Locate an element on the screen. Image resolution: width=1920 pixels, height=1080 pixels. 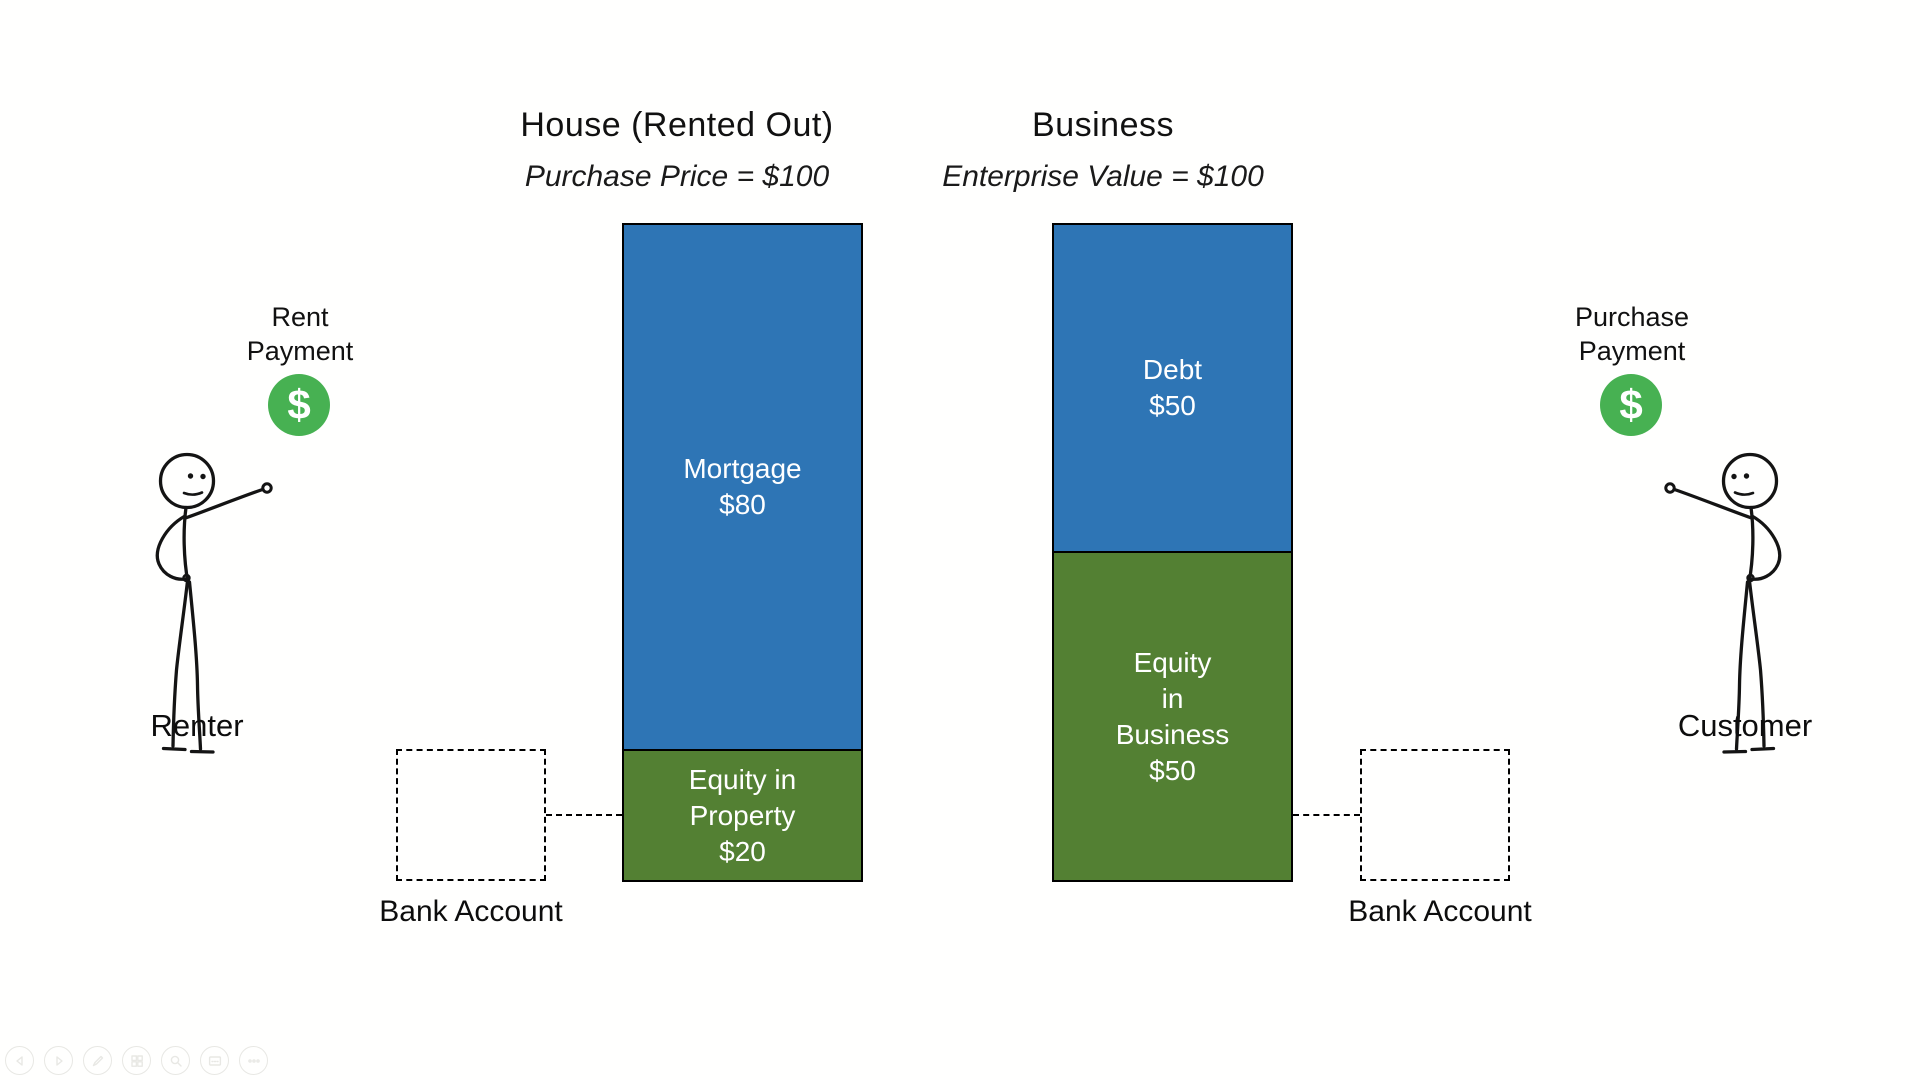
magnifier-icon is located at coordinates (176, 1061).